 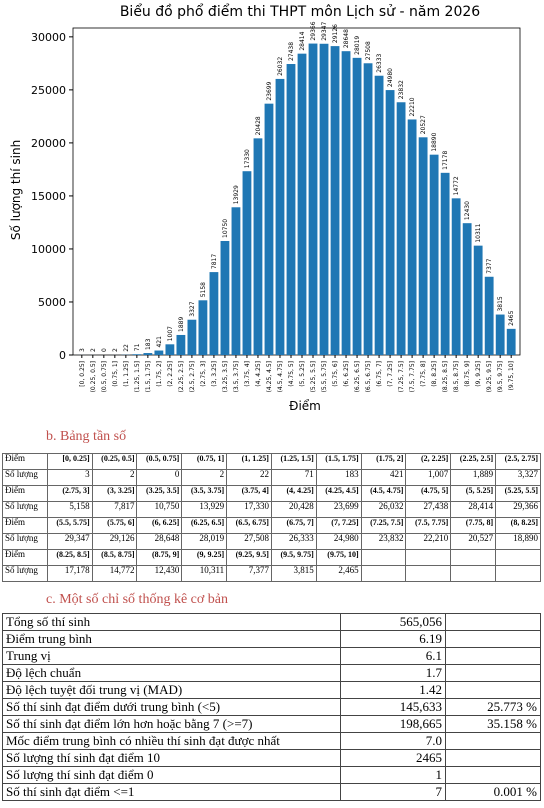 I want to click on bin-cell: (5, 5.25], so click(x=473, y=493).